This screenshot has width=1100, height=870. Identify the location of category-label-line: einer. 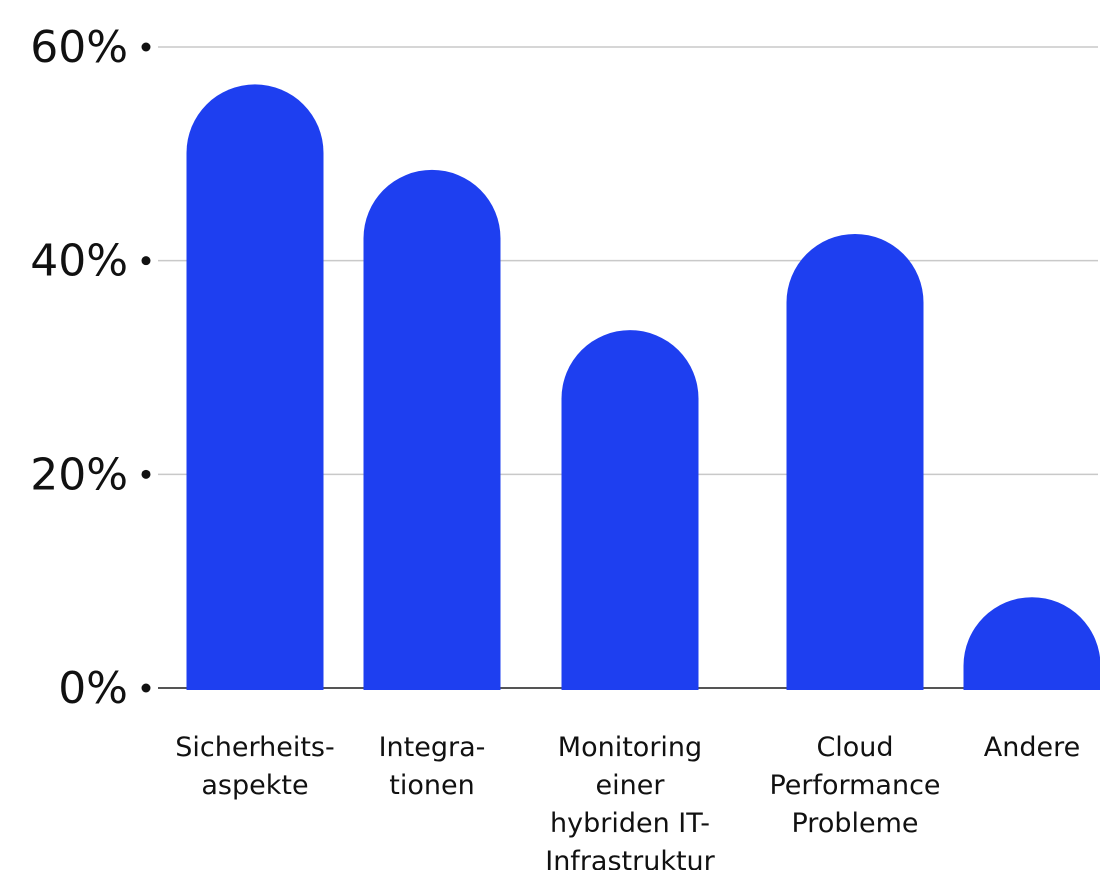
(631, 785).